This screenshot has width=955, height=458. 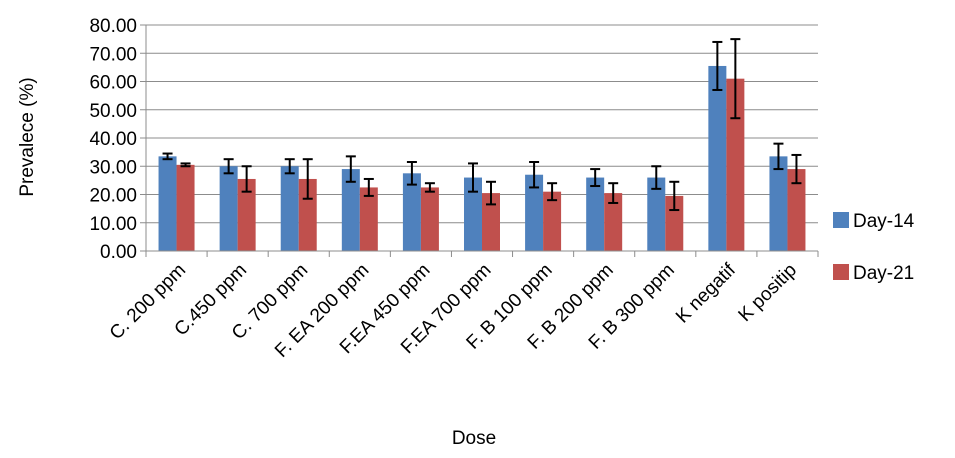 What do you see at coordinates (884, 221) in the screenshot?
I see `legend-label: Day-14` at bounding box center [884, 221].